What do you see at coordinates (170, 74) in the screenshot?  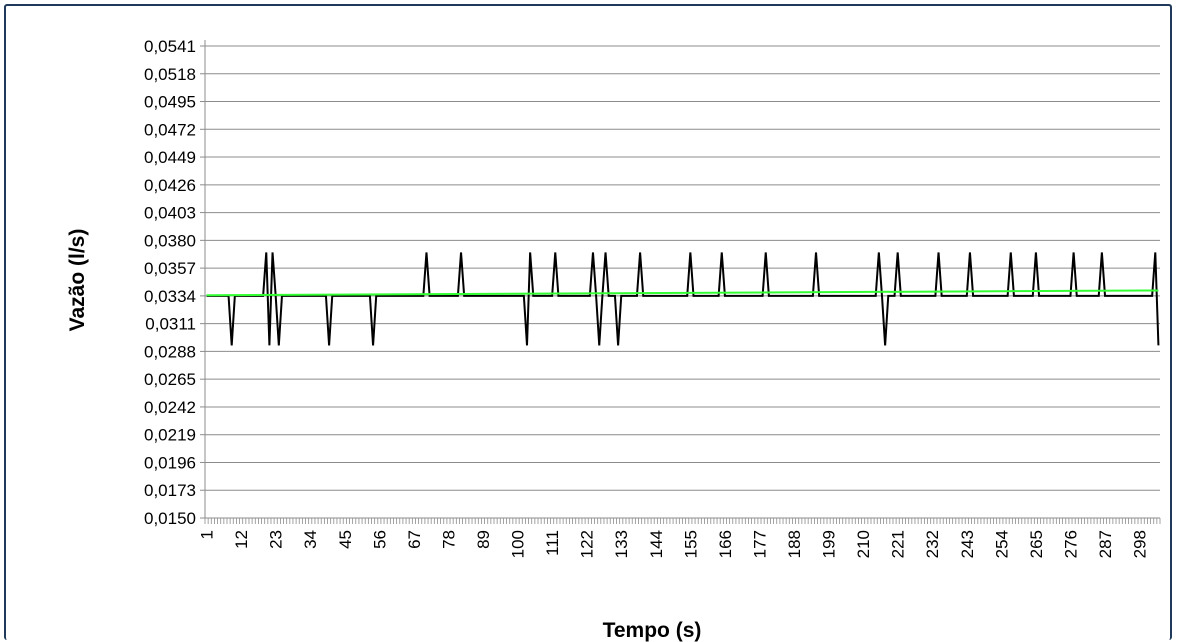 I see `y-tick-label: 0,0518` at bounding box center [170, 74].